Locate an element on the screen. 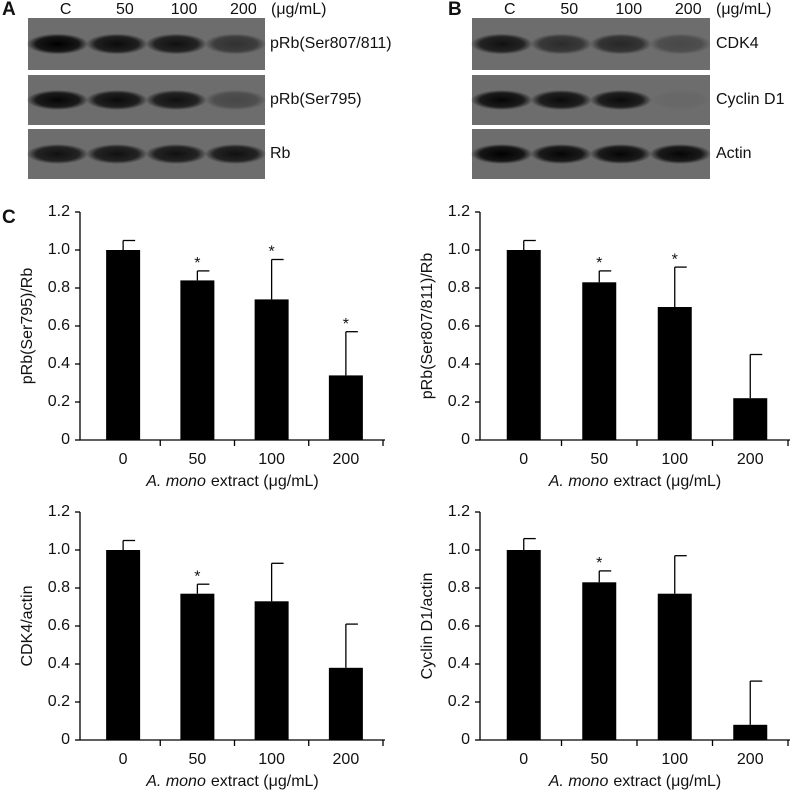 The width and height of the screenshot is (792, 792). row-label: Actin is located at coordinates (734, 153).